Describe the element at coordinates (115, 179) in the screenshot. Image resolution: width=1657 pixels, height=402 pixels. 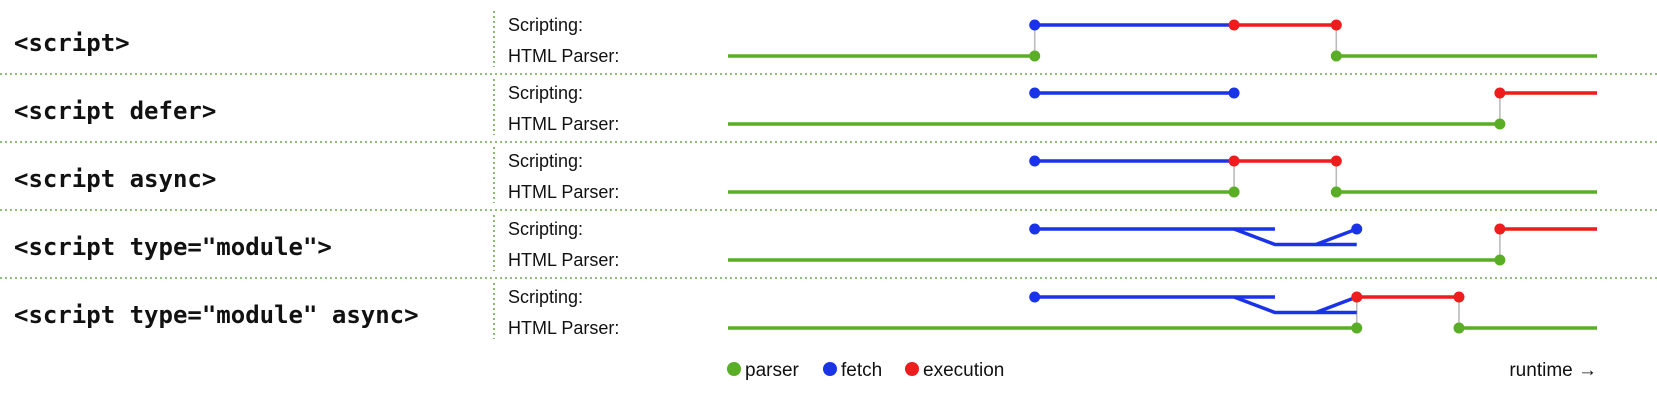
I see `row-code-label: <script async>` at that location.